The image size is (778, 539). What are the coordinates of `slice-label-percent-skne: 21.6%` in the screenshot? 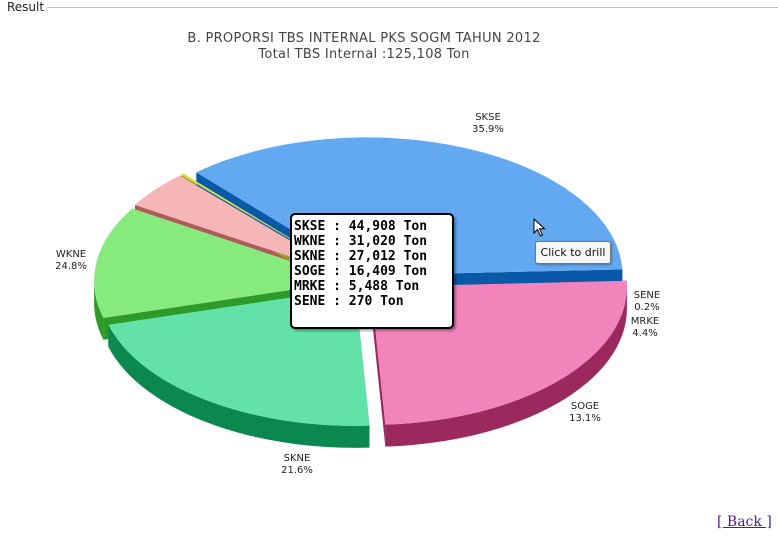 It's located at (297, 470).